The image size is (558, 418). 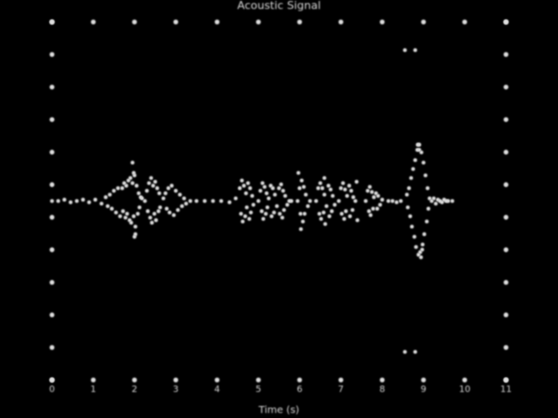 I want to click on x-tick-label: 3, so click(x=176, y=390).